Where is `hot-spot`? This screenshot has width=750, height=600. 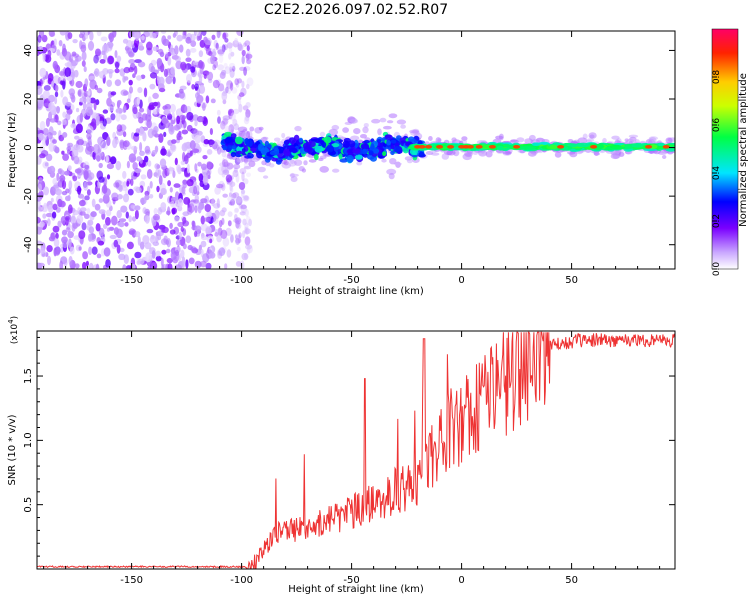 hot-spot is located at coordinates (440, 147).